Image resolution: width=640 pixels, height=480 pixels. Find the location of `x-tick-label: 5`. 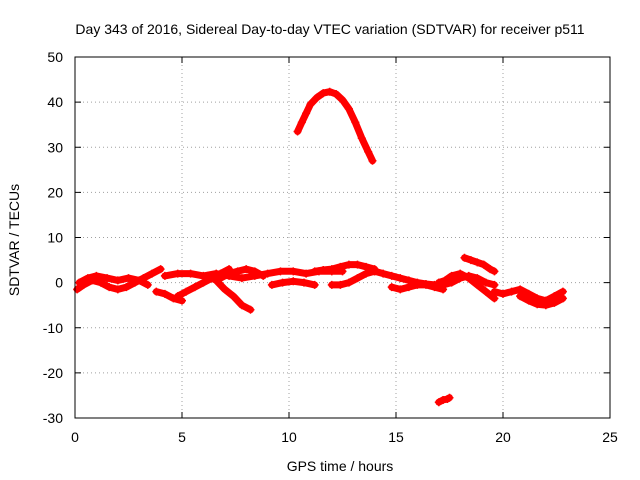

x-tick-label: 5 is located at coordinates (182, 437).